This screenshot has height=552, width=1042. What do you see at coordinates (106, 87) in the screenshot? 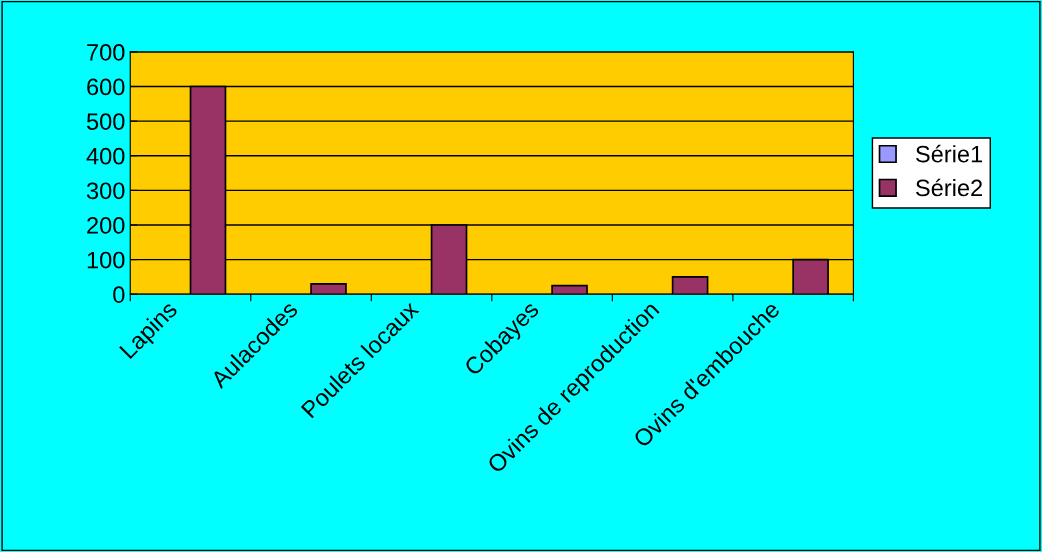
I see `y-tick-label: 600` at bounding box center [106, 87].